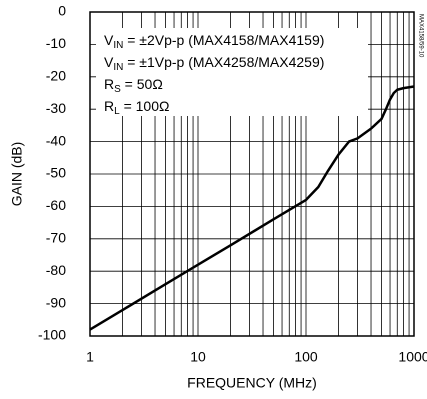  Describe the element at coordinates (52, 335) in the screenshot. I see `y-tick-label: -100` at that location.